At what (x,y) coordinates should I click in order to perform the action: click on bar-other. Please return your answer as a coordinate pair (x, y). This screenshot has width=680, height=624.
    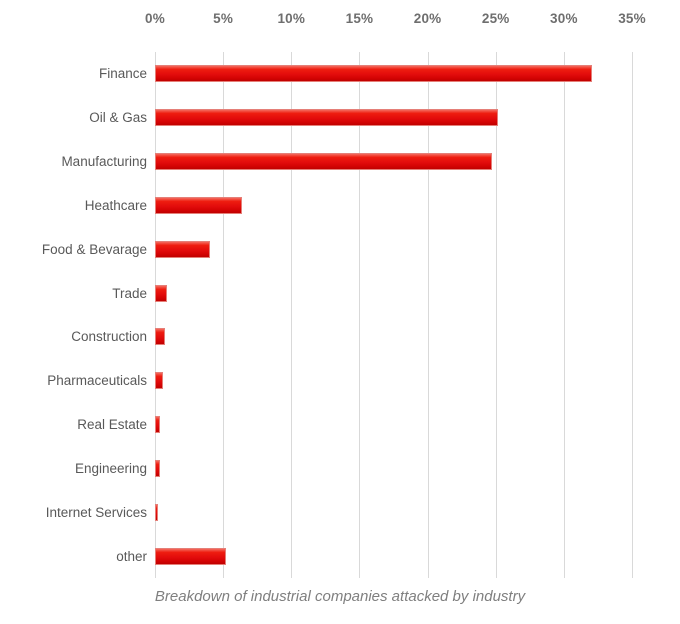
    Looking at the image, I should click on (190, 556).